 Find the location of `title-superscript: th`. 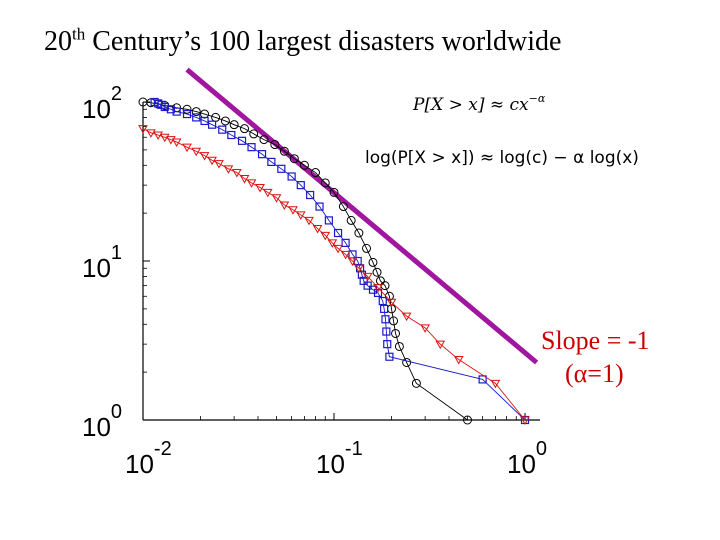

title-superscript: th is located at coordinates (79, 34).